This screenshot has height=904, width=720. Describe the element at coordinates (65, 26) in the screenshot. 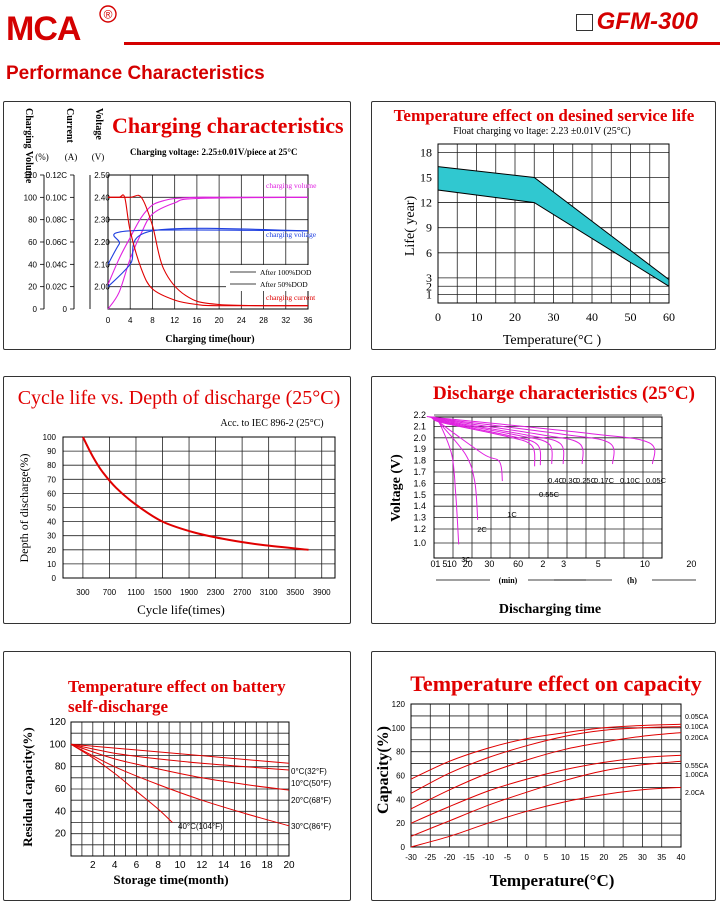

I see `brand-logo: MCA ®` at that location.